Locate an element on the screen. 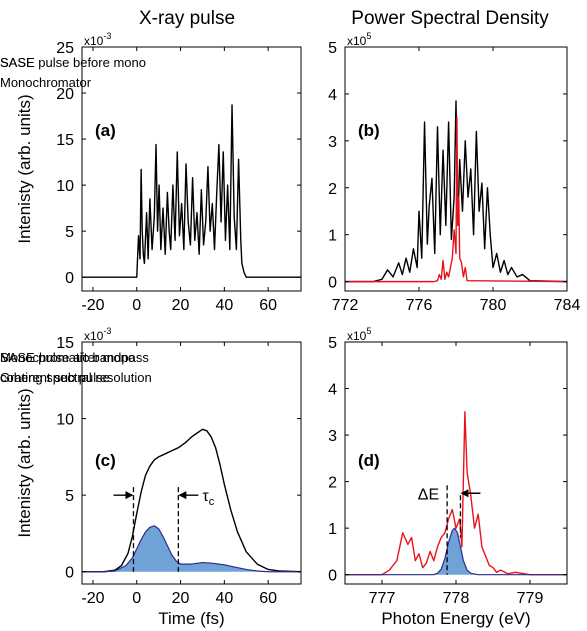 Image resolution: width=587 pixels, height=631 pixels. tau-label: τc is located at coordinates (208, 498).